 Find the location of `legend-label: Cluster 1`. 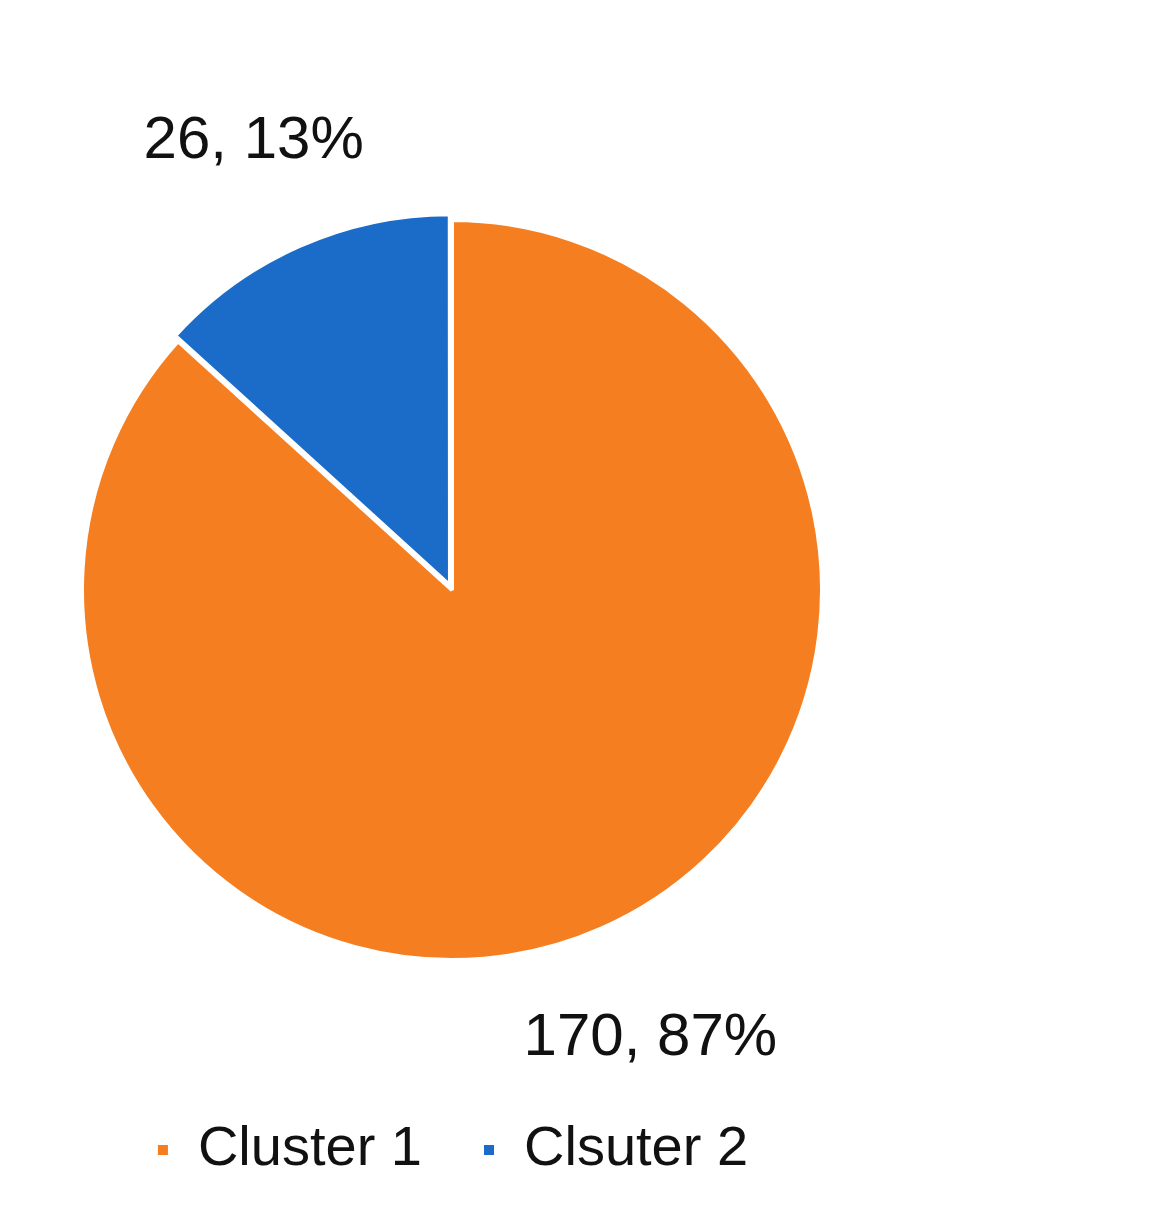

legend-label: Cluster 1 is located at coordinates (310, 1146).